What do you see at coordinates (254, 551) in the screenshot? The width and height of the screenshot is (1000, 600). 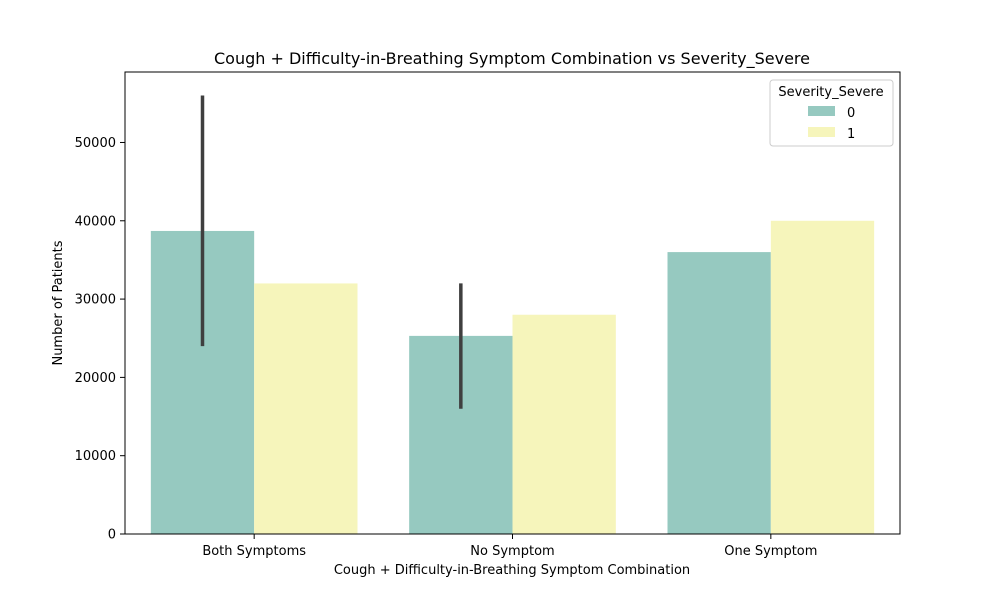 I see `x-tick-label: Both Symptoms` at bounding box center [254, 551].